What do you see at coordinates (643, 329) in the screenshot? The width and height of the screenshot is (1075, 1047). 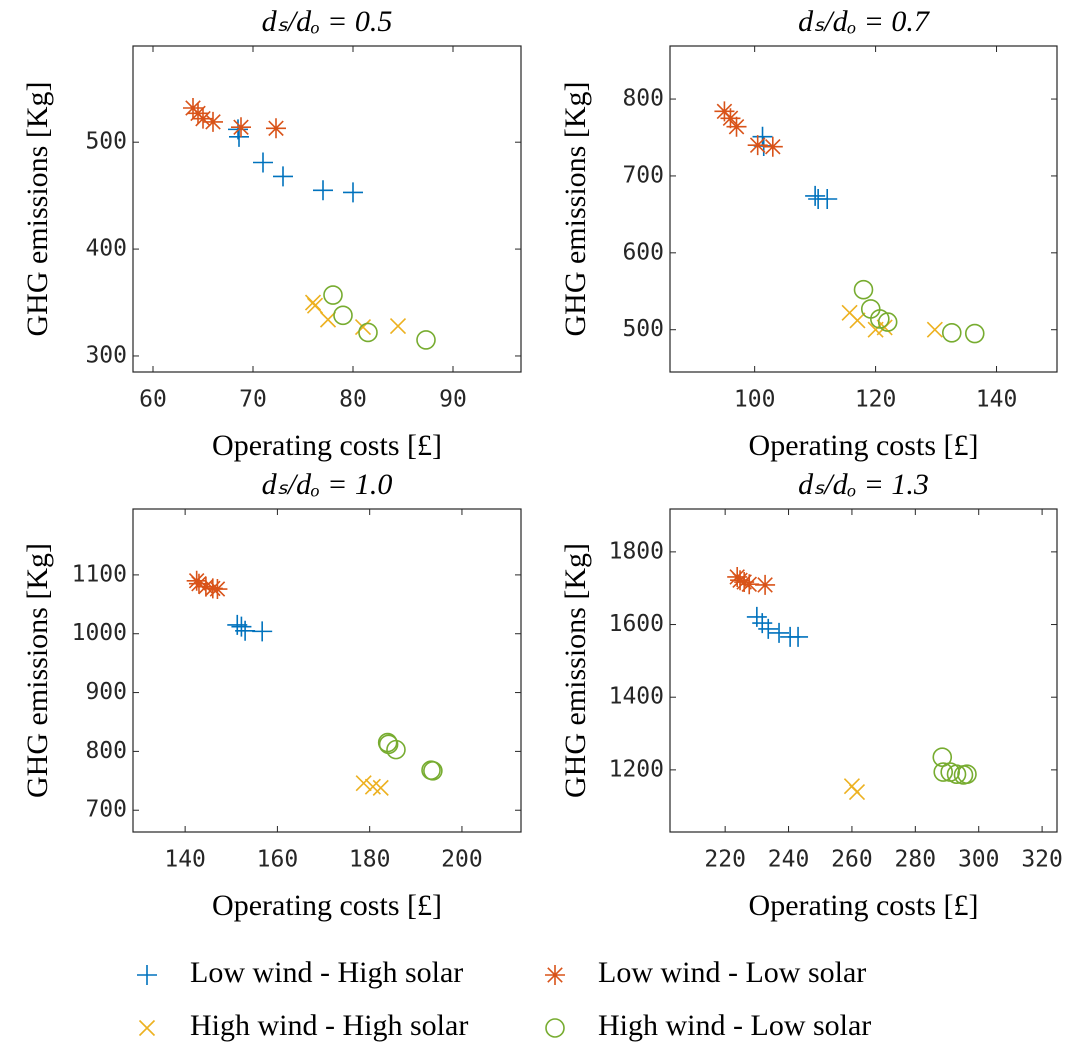 I see `y-tick-label: 500` at bounding box center [643, 329].